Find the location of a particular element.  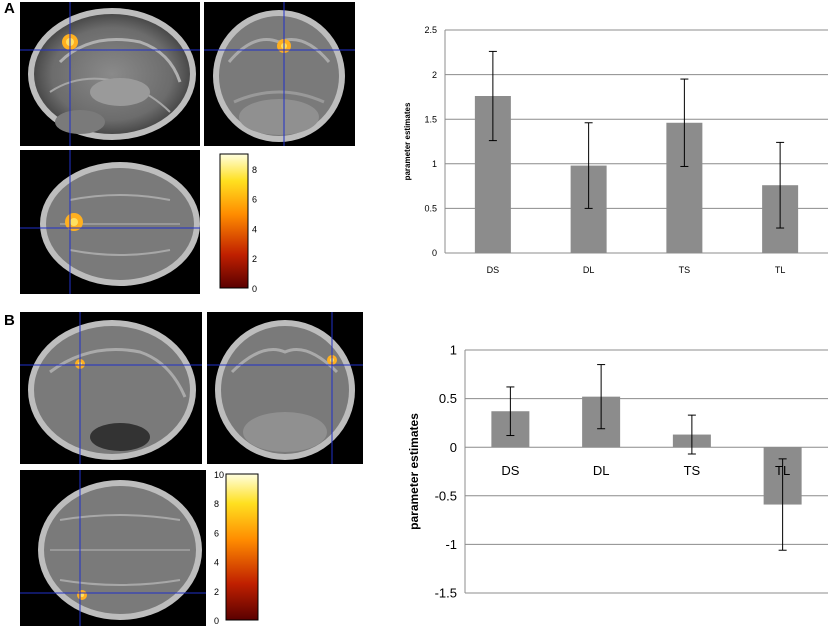

y-tick-label: -1.5 is located at coordinates (446, 593).